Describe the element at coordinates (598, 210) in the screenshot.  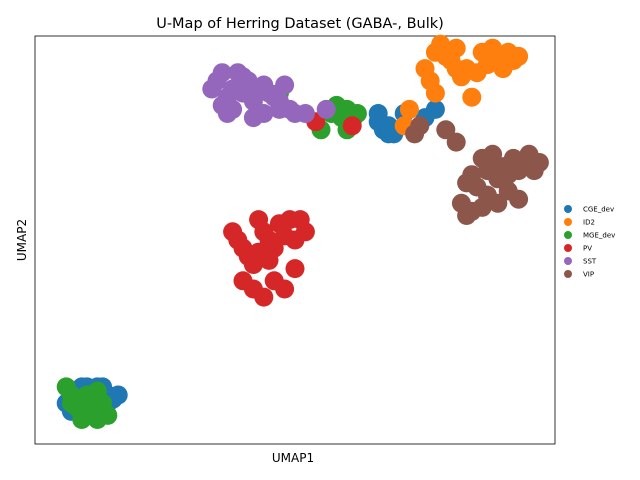
I see `legend-label-CGE_dev: CGE_dev` at that location.